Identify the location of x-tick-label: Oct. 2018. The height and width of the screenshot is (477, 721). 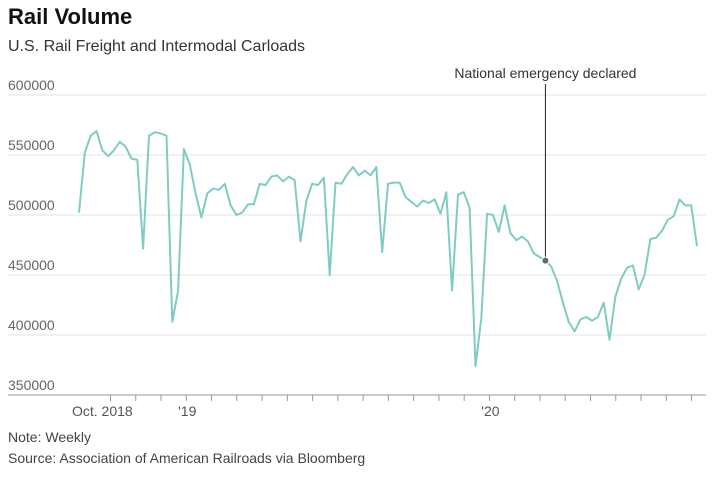
(102, 411).